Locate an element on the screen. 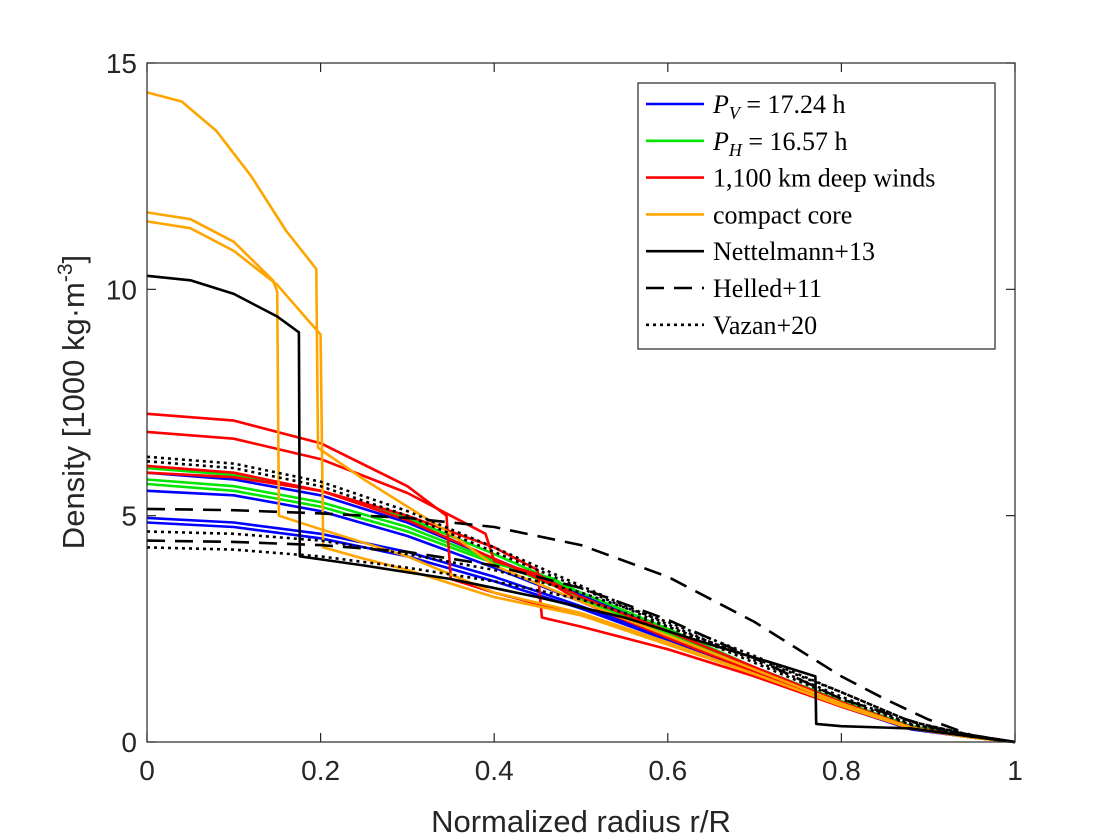 This screenshot has width=1120, height=840. legend-entry-label: Vazan+20 is located at coordinates (765, 325).